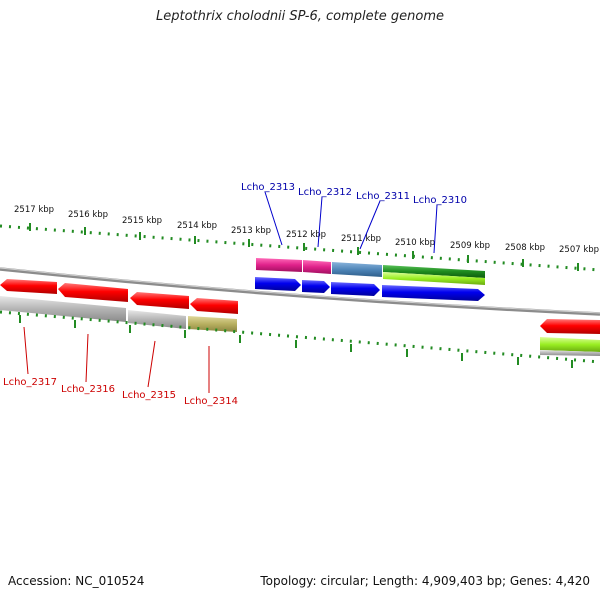 This screenshot has width=600, height=600. What do you see at coordinates (34, 210) in the screenshot?
I see `kbp-label: 2517 kbp` at bounding box center [34, 210].